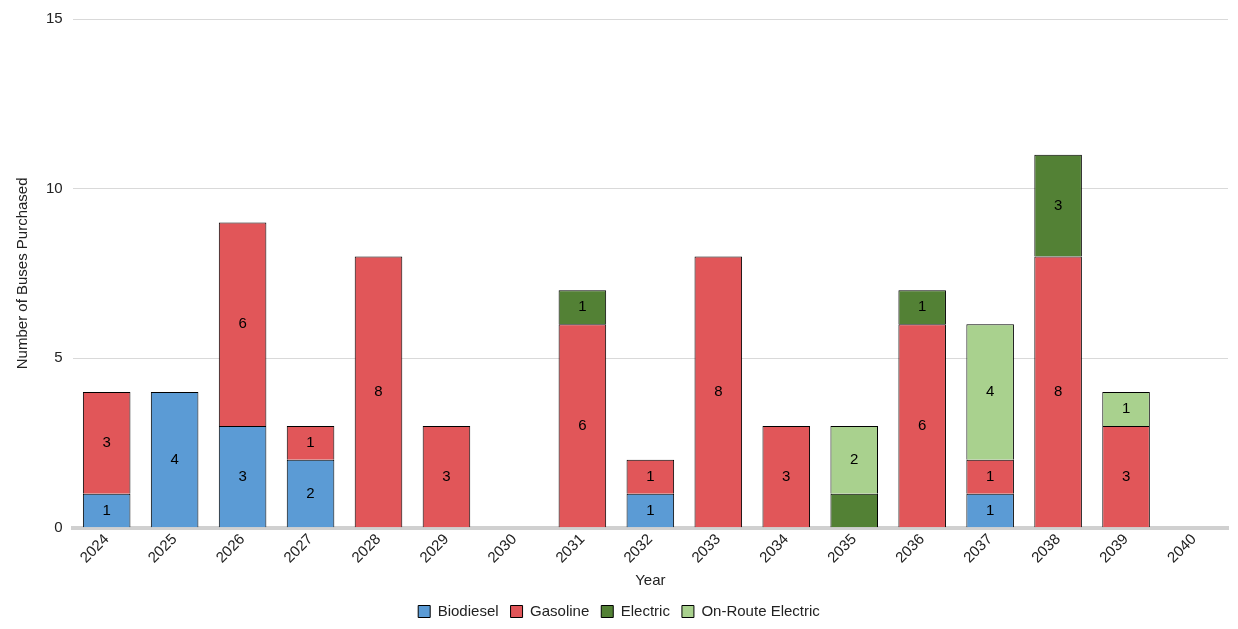  What do you see at coordinates (645, 610) in the screenshot?
I see `legend-label: Electric` at bounding box center [645, 610].